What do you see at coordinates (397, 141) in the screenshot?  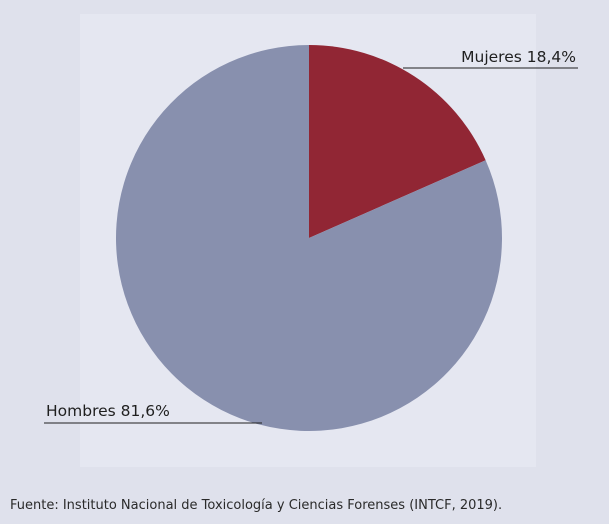 I see `pie-slice-mujeres` at bounding box center [397, 141].